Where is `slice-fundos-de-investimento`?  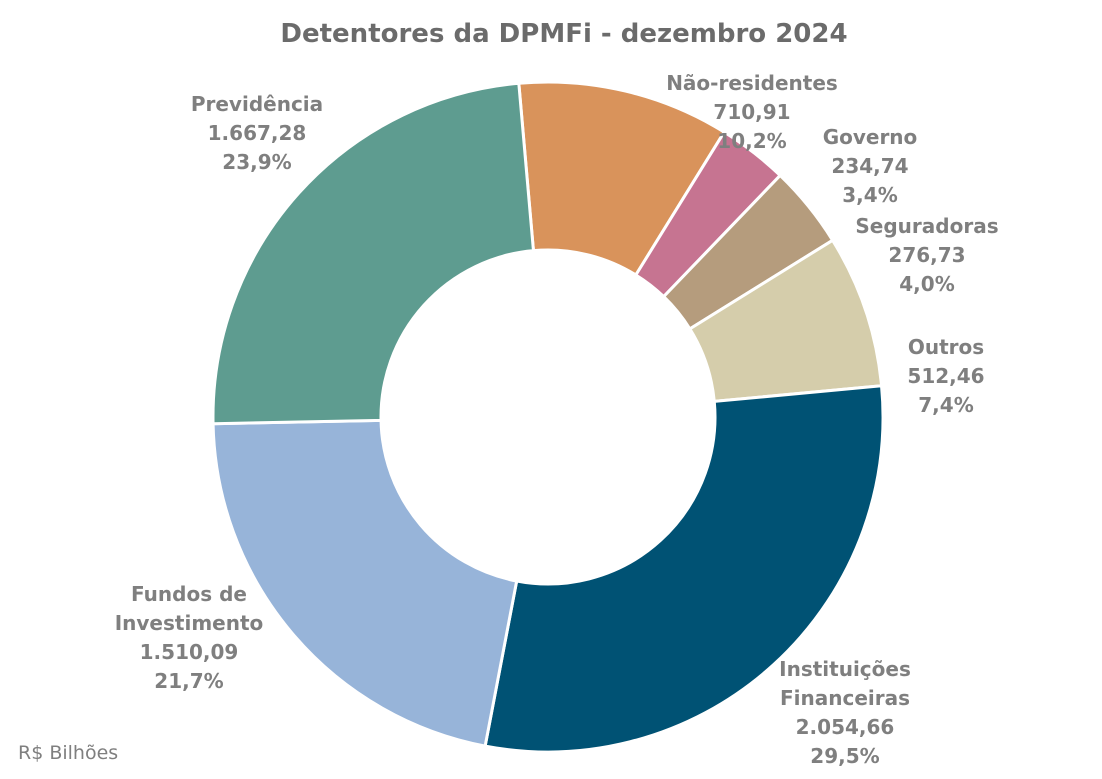
slice-fundos-de-investimento is located at coordinates (365, 583).